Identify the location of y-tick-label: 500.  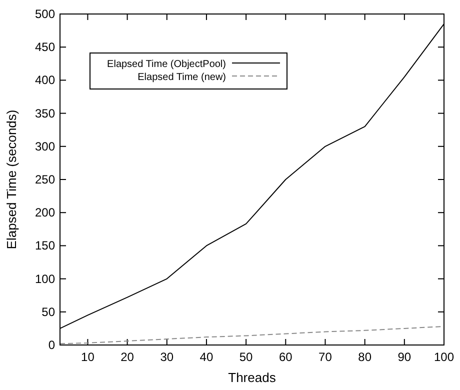
(45, 14).